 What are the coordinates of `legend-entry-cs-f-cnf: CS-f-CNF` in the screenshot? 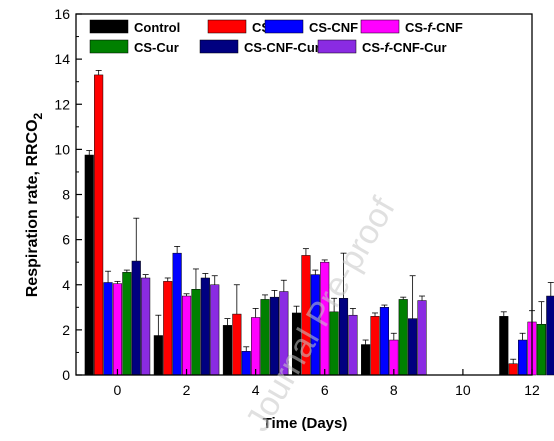 It's located at (411, 27).